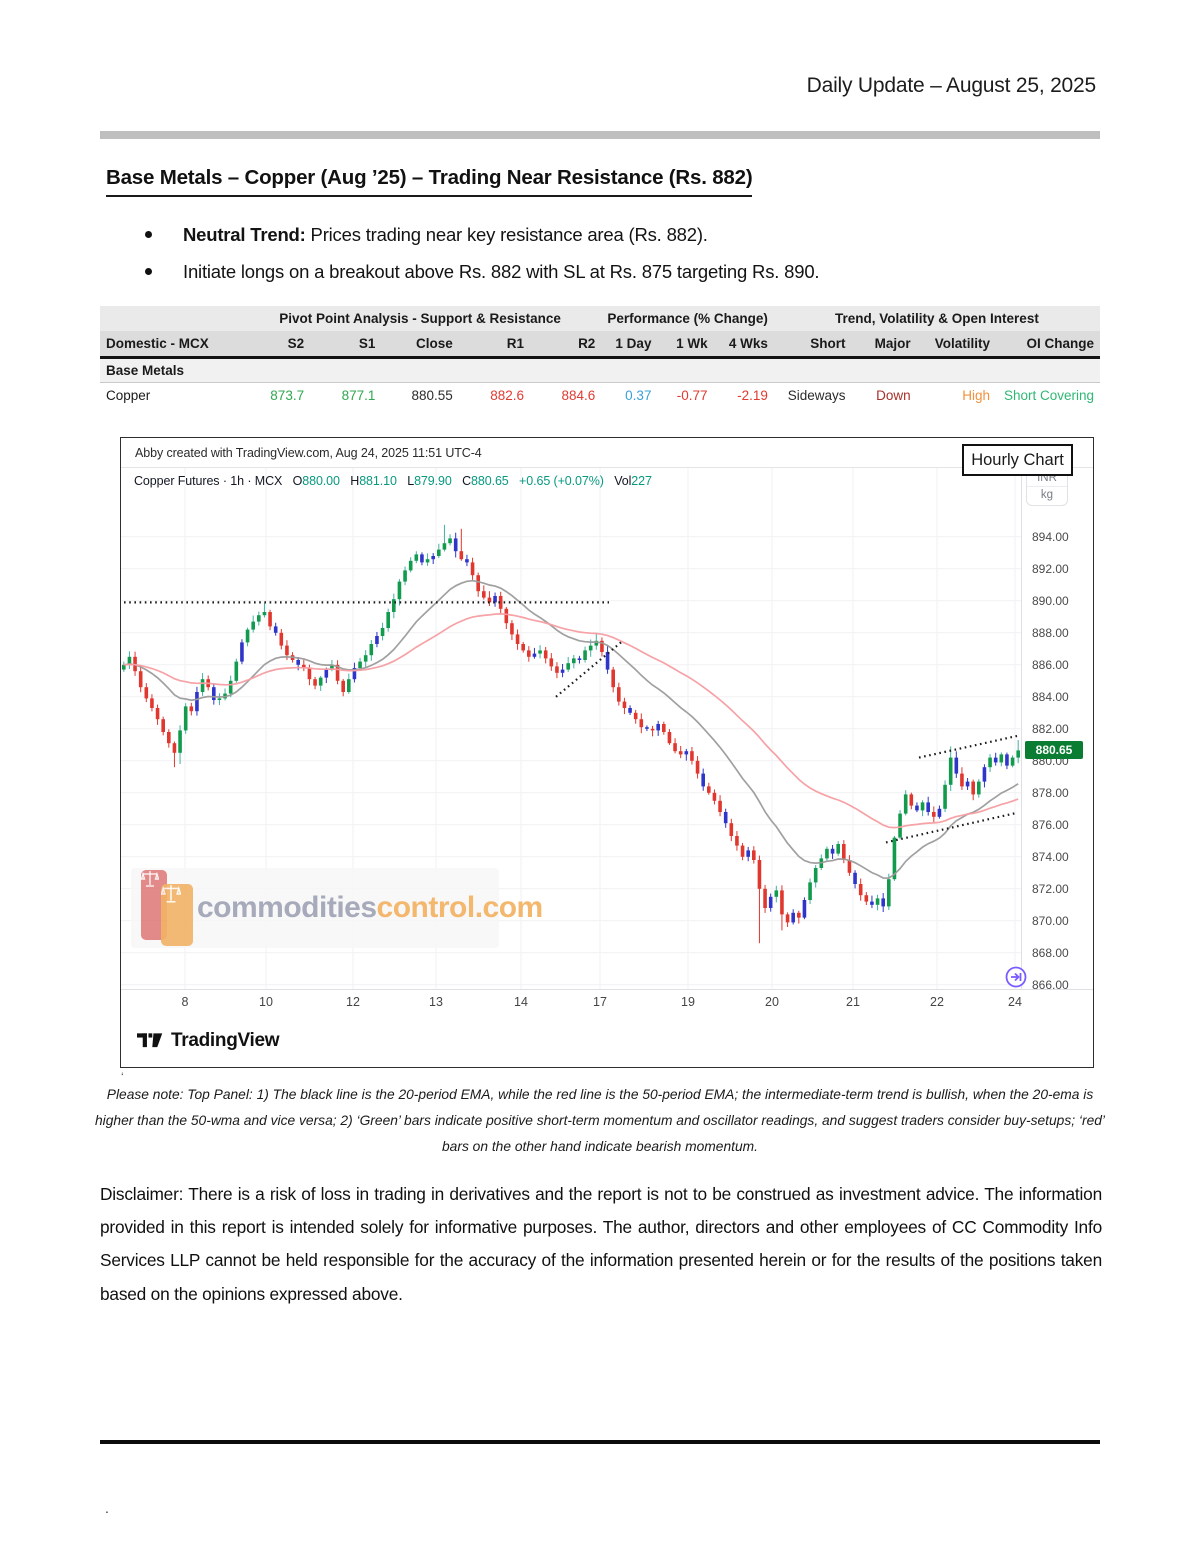 This screenshot has width=1200, height=1553. I want to click on cell-oi-change: Short Covering, so click(1048, 395).